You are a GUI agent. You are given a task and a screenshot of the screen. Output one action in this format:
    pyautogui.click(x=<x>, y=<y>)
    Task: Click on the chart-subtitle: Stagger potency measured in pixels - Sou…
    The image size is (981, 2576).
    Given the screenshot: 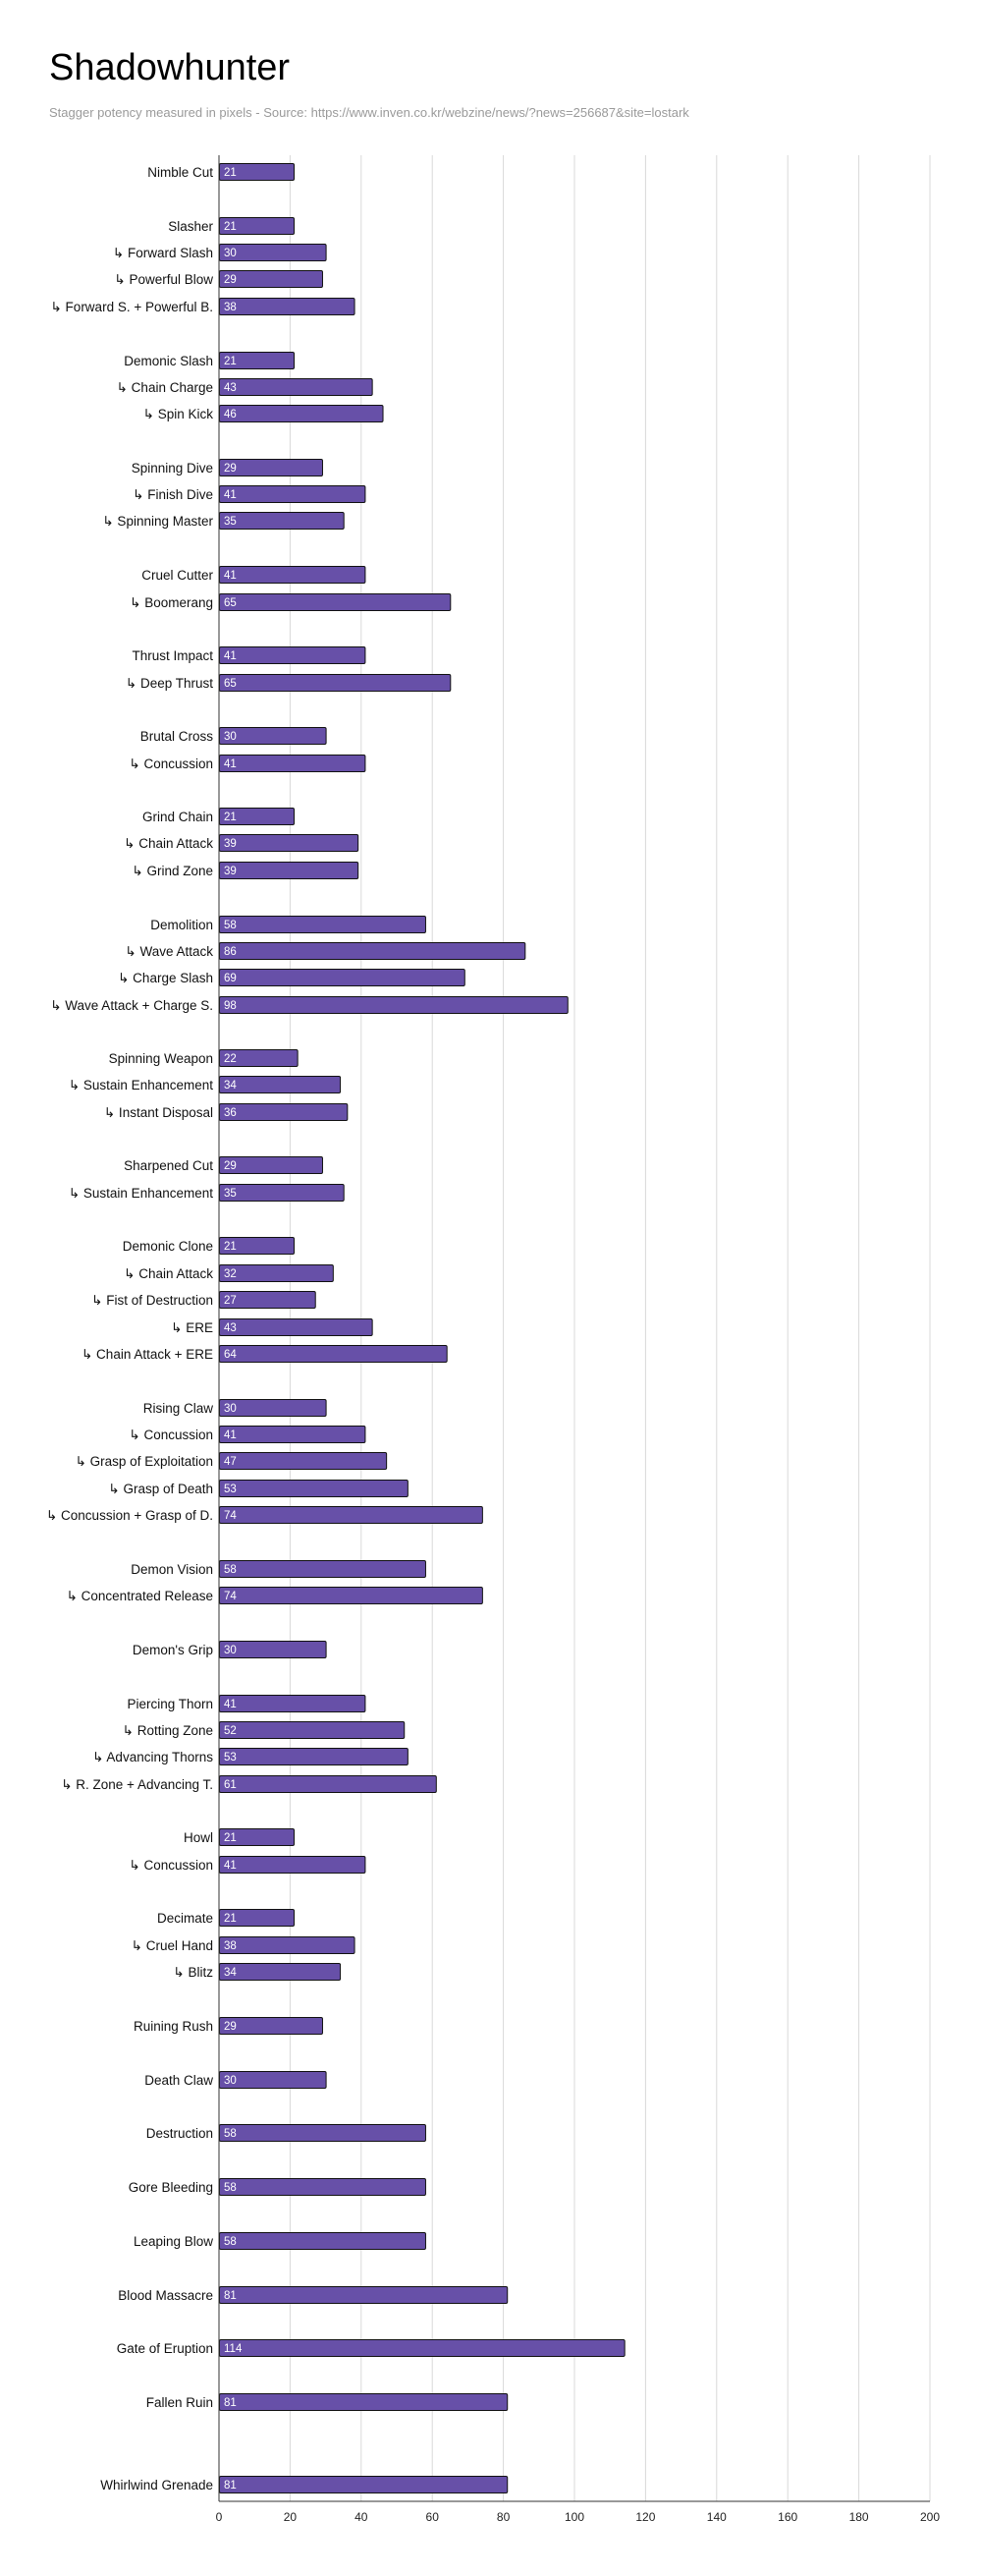 What is the action you would take?
    pyautogui.click(x=369, y=112)
    